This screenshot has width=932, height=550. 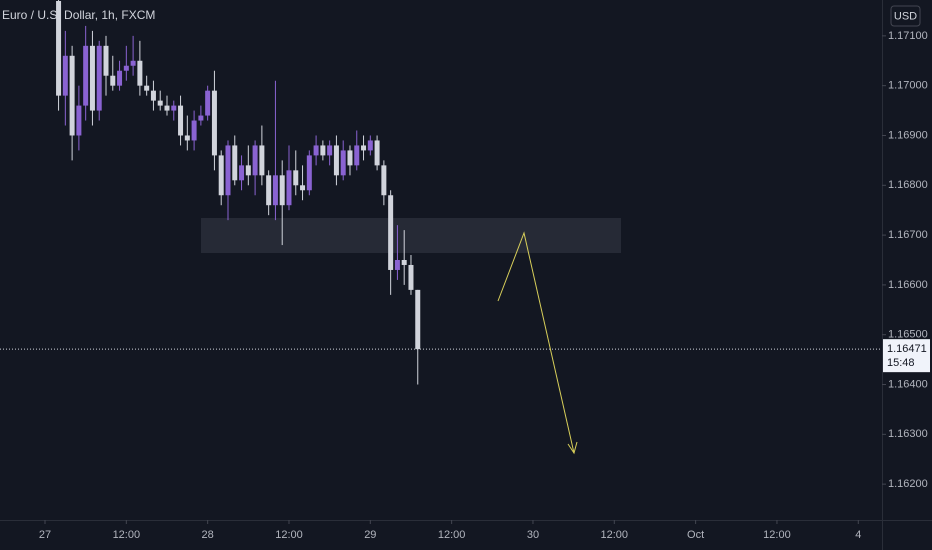 What do you see at coordinates (858, 535) in the screenshot?
I see `x-tick-label: 4` at bounding box center [858, 535].